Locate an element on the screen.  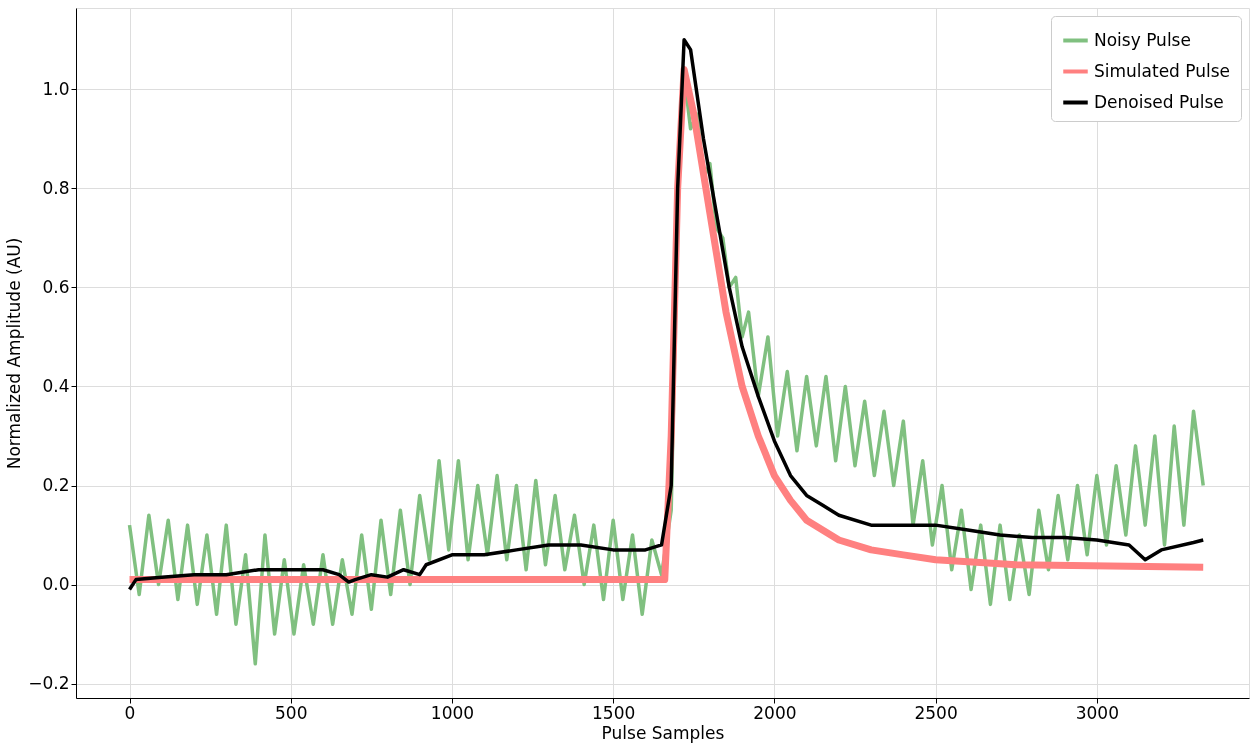
x-tick-label: 500 is located at coordinates (291, 712).